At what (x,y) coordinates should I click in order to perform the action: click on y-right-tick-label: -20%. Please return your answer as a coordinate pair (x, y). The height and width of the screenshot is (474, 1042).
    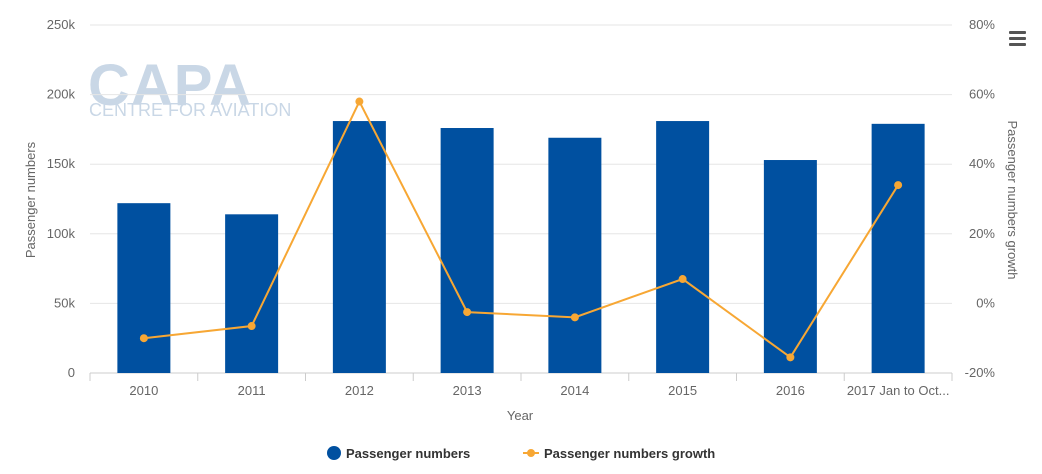
    Looking at the image, I should click on (980, 372).